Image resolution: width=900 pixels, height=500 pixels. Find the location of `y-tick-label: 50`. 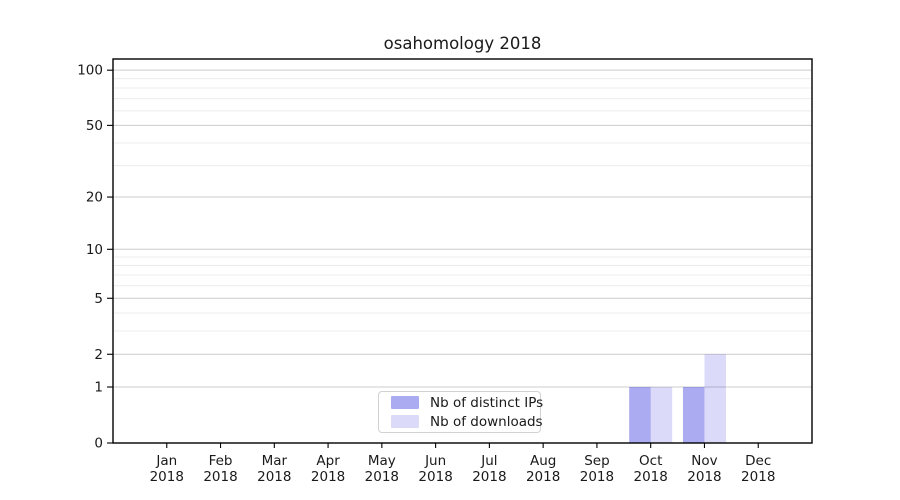

y-tick-label: 50 is located at coordinates (94, 126).